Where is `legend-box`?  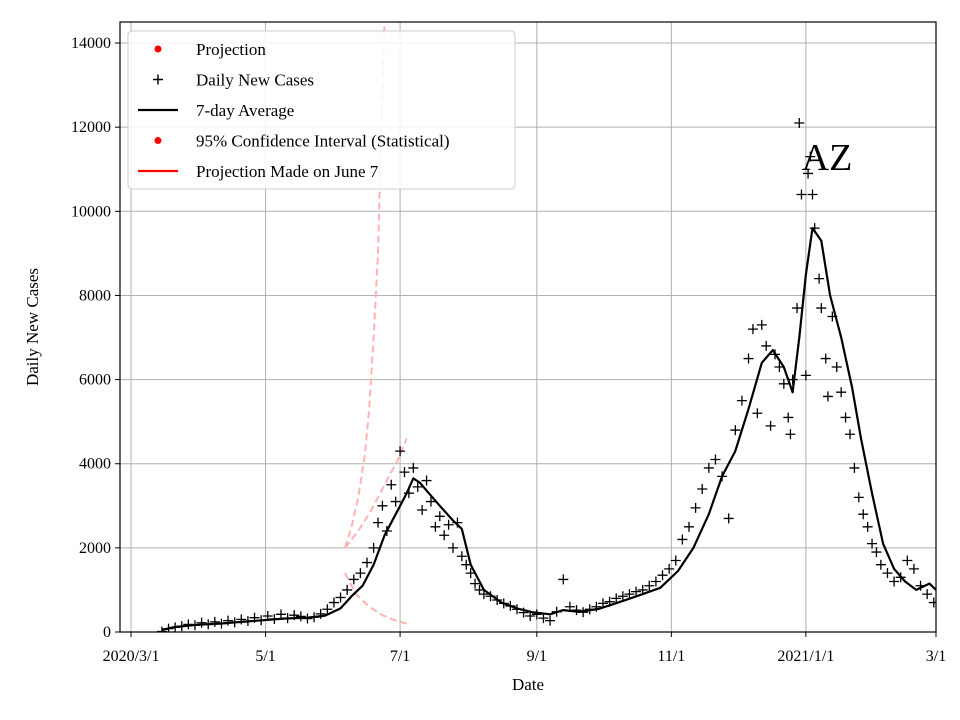 legend-box is located at coordinates (321, 110).